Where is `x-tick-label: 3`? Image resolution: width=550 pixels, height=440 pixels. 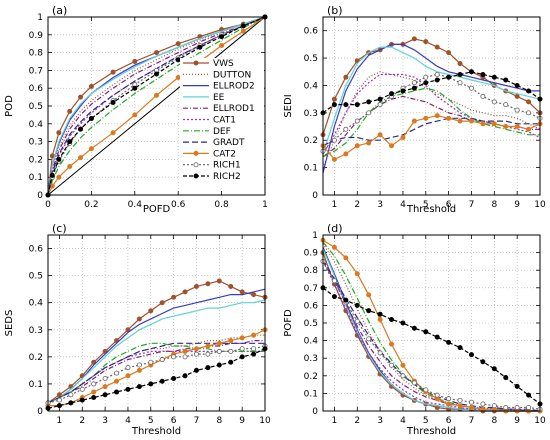
x-tick-label: 3 is located at coordinates (380, 421).